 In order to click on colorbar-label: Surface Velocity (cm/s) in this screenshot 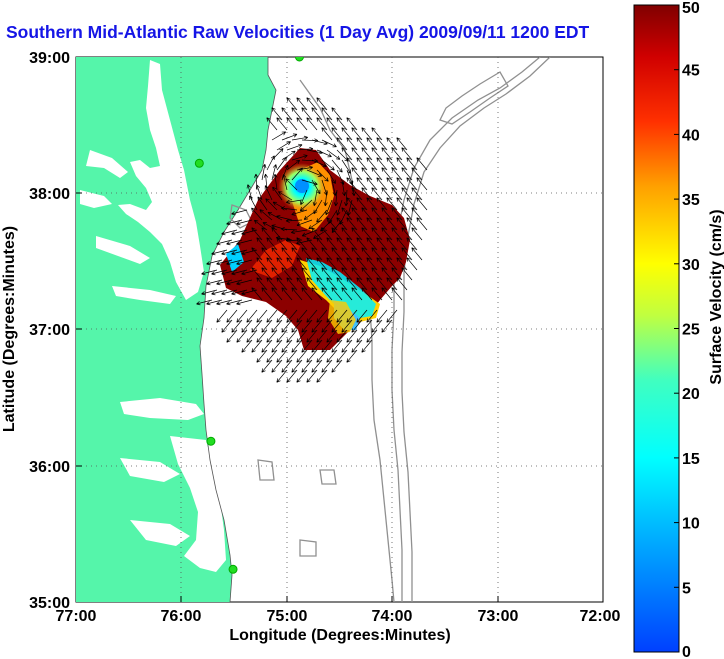, I will do `click(716, 296)`.